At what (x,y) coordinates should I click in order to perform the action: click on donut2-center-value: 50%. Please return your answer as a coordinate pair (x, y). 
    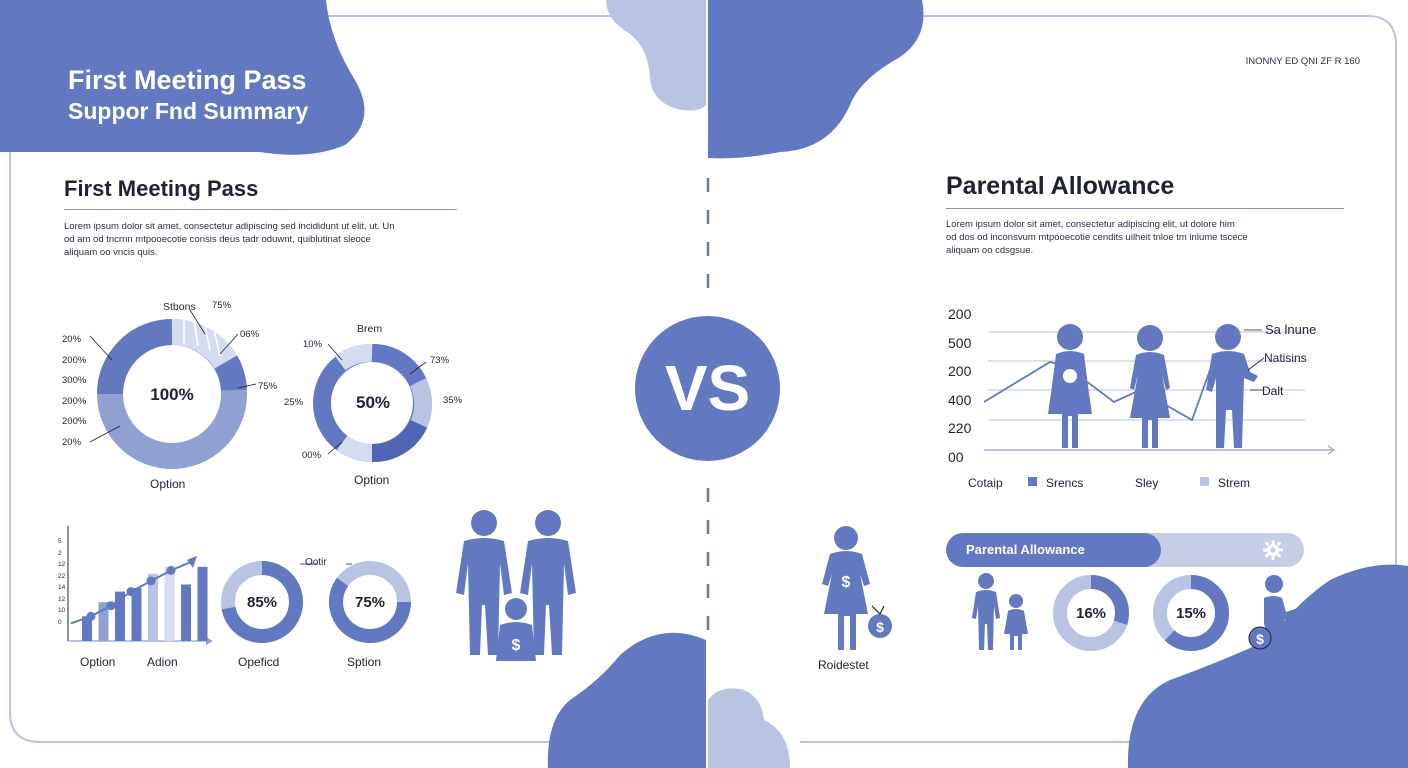
    Looking at the image, I should click on (373, 402).